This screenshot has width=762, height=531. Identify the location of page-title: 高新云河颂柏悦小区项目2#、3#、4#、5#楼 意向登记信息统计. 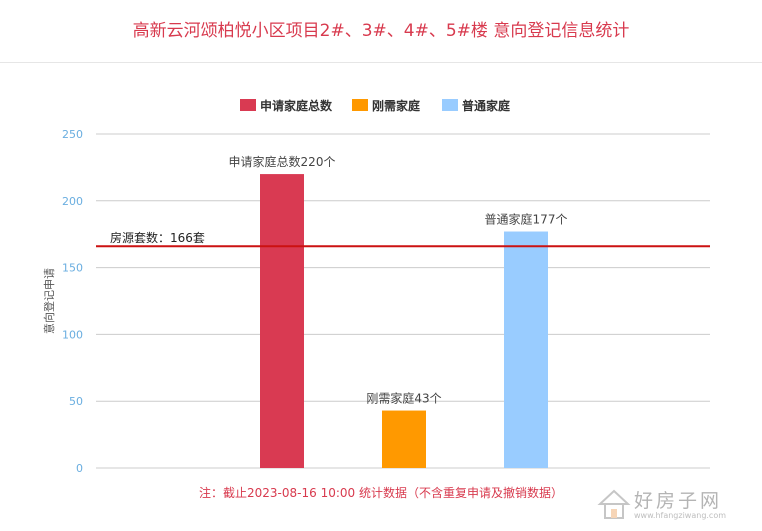
(381, 31).